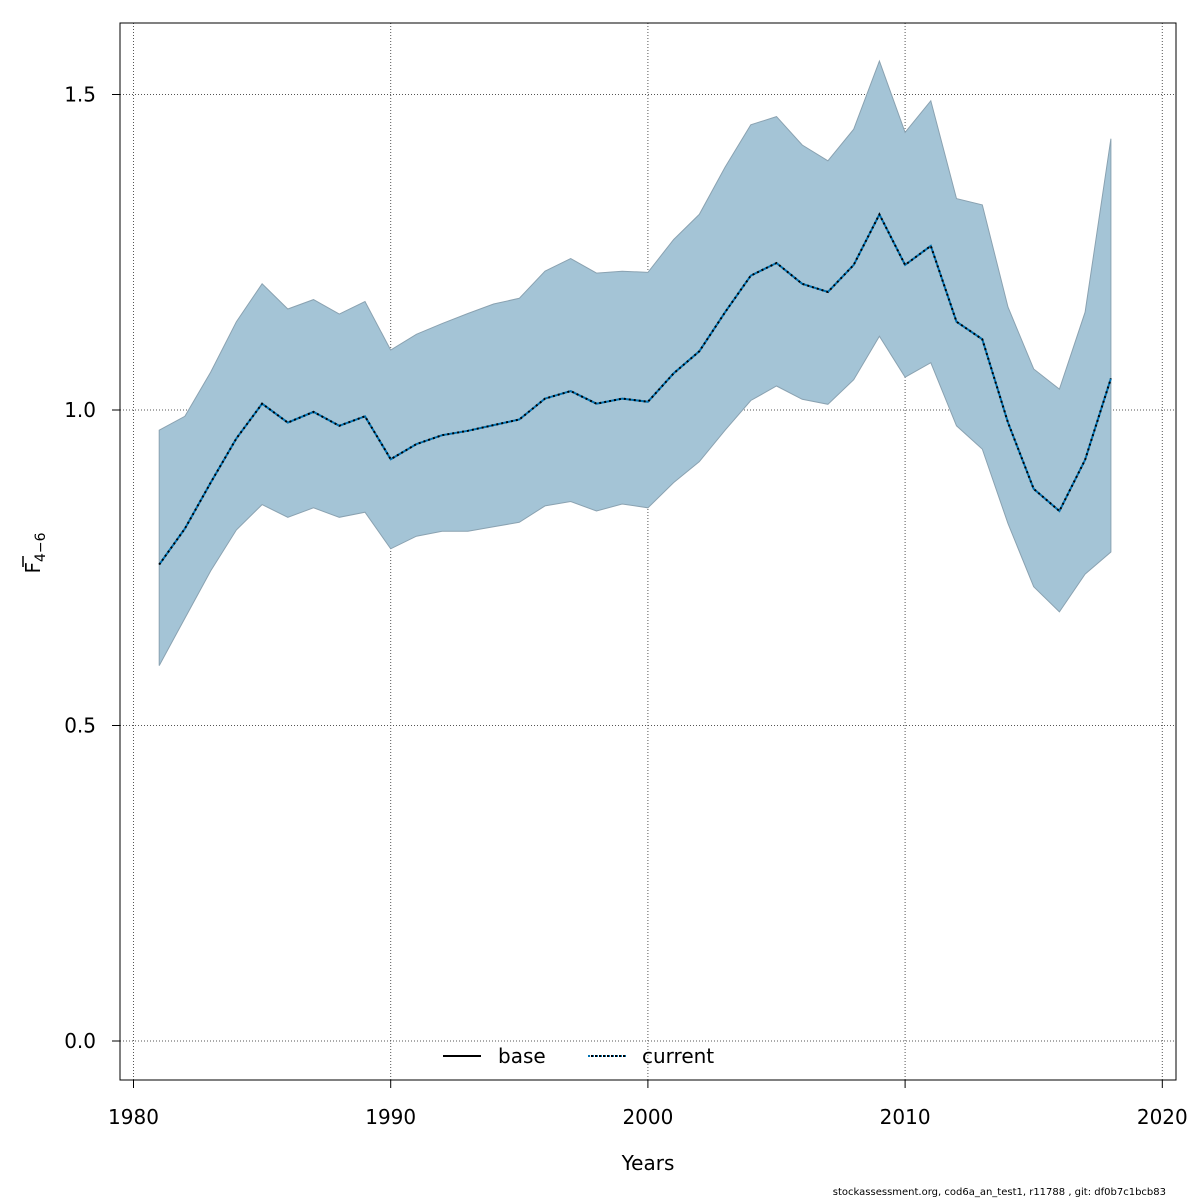 This screenshot has height=1200, width=1200. Describe the element at coordinates (80, 95) in the screenshot. I see `y-tick-label: 1.5` at that location.